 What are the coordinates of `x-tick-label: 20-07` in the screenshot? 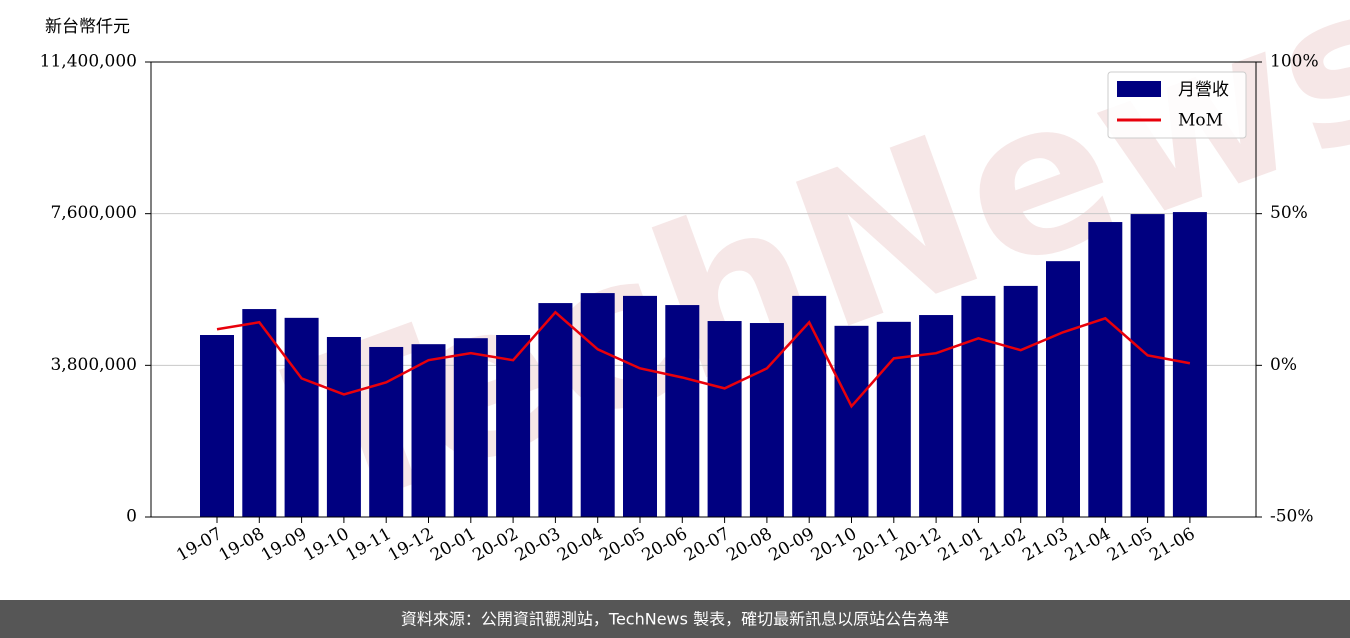 It's located at (707, 545).